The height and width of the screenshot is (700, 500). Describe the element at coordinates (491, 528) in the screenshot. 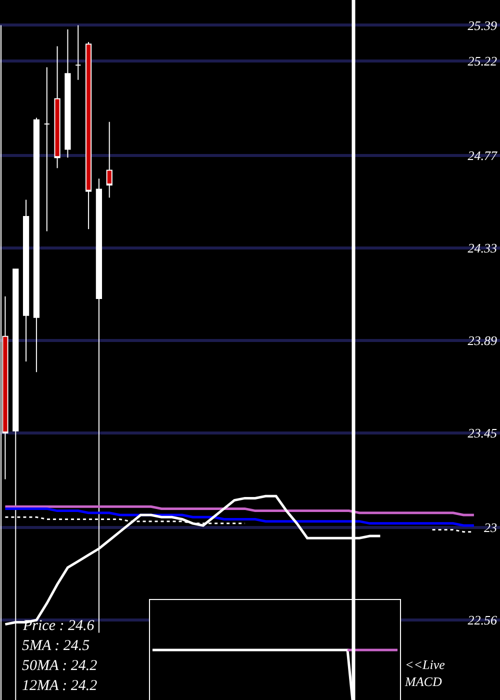

I see `y-tick-label: 23` at that location.